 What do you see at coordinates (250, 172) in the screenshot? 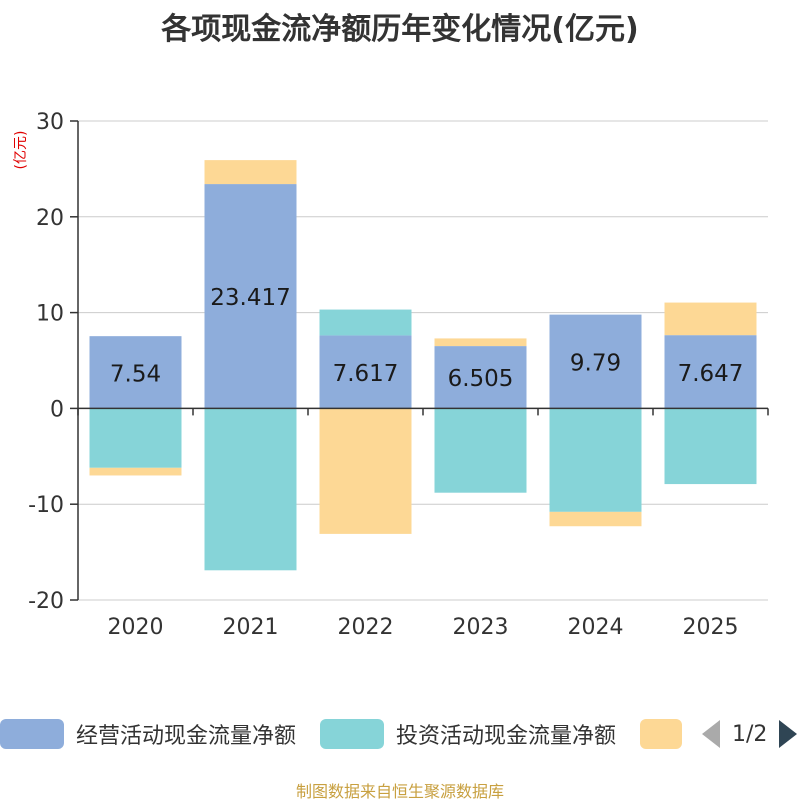
I see `bar-financing-2021` at bounding box center [250, 172].